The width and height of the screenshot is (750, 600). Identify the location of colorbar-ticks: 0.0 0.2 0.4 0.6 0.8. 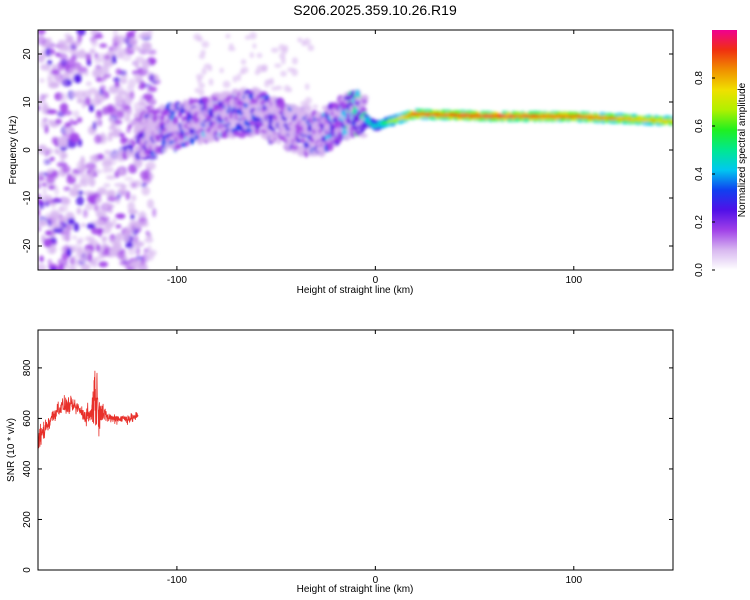
(704, 174).